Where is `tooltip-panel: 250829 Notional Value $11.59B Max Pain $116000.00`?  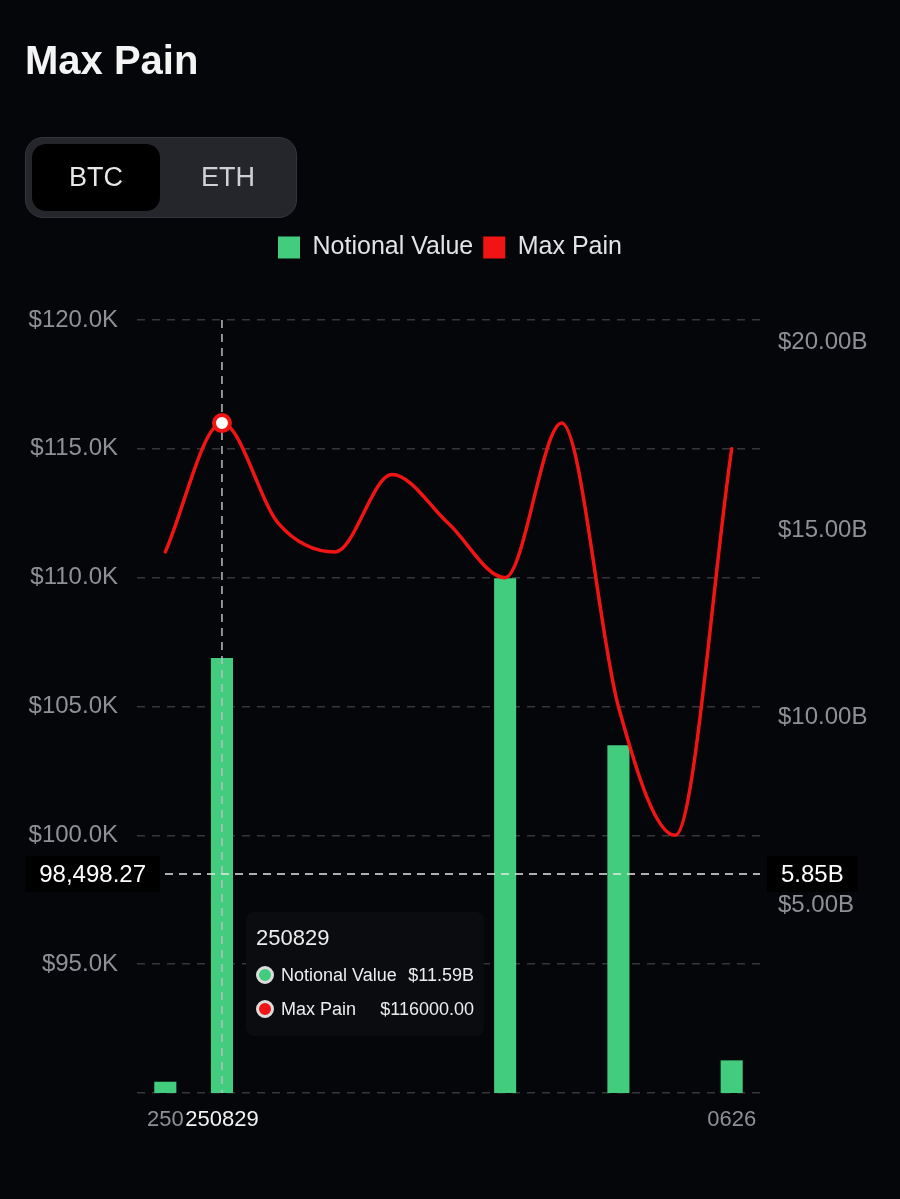 tooltip-panel: 250829 Notional Value $11.59B Max Pain $116000.00 is located at coordinates (365, 974).